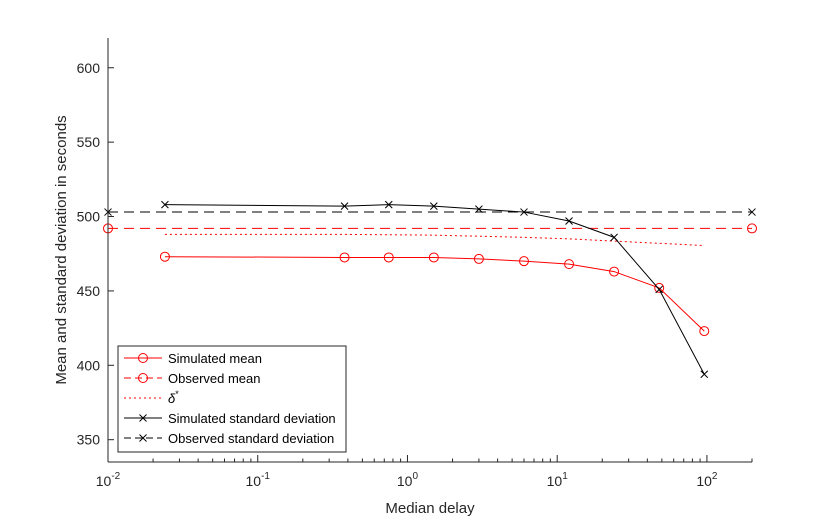 Image resolution: width=830 pixels, height=519 pixels. I want to click on x-axis-label: Median delay, so click(430, 508).